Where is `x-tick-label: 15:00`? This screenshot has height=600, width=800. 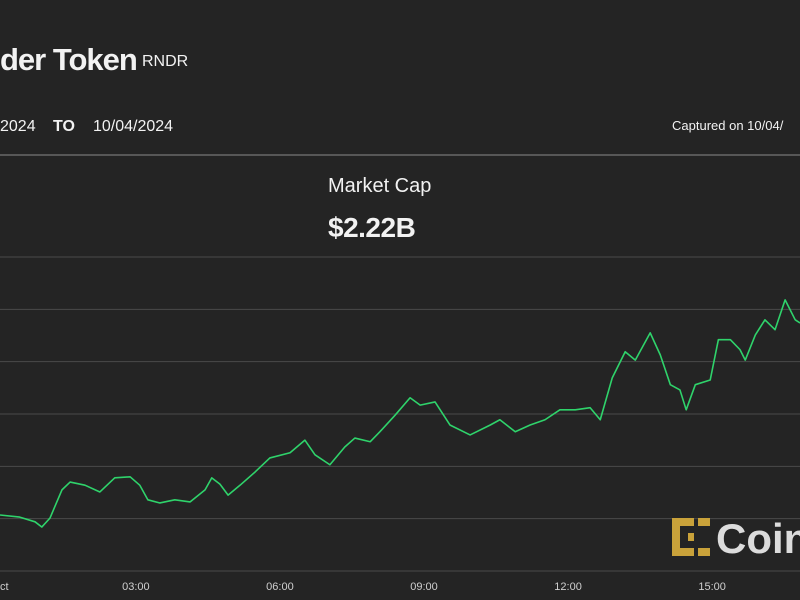
x-tick-label: 15:00 is located at coordinates (712, 587).